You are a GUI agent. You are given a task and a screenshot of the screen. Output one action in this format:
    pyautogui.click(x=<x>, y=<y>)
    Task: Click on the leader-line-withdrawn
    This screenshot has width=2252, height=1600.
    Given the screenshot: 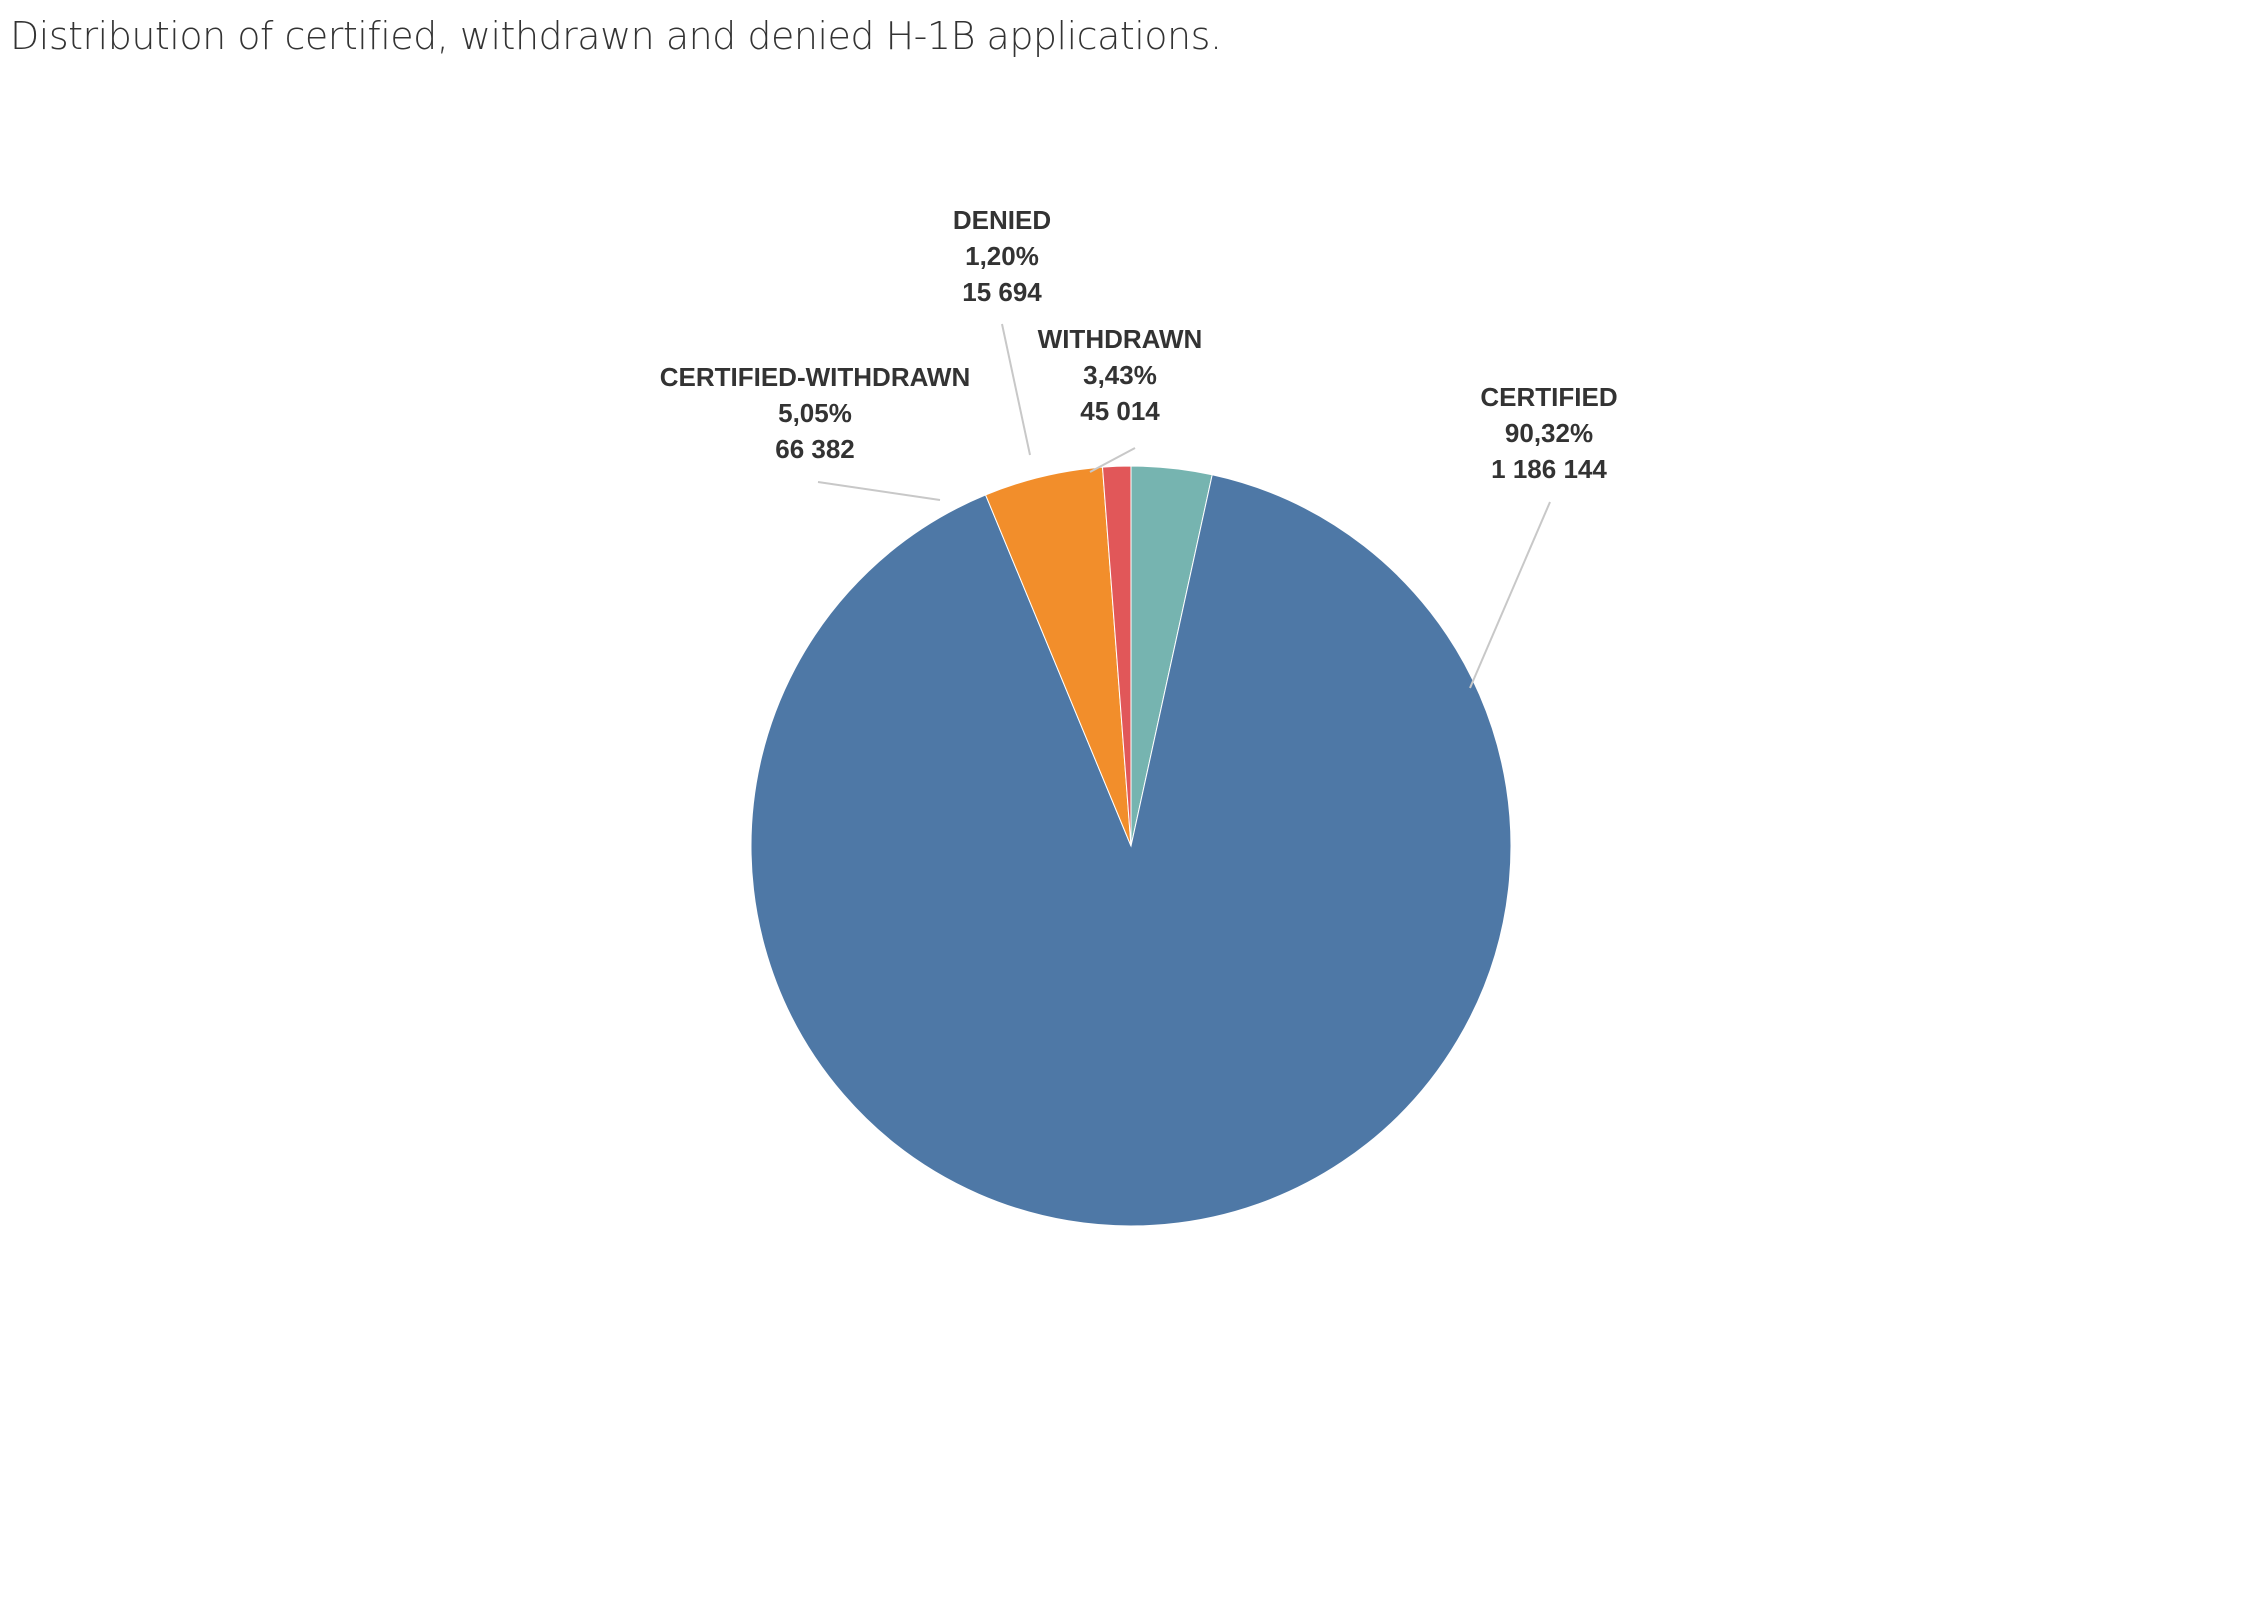 What is the action you would take?
    pyautogui.click(x=1112, y=460)
    